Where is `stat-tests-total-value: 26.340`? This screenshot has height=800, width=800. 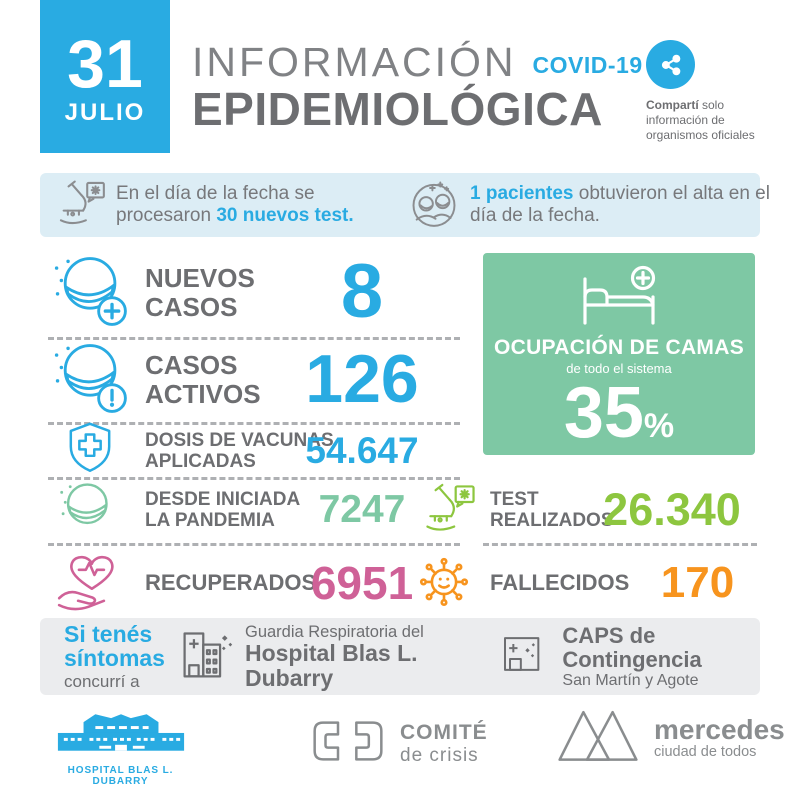
stat-tests-total-value: 26.340 is located at coordinates (672, 509).